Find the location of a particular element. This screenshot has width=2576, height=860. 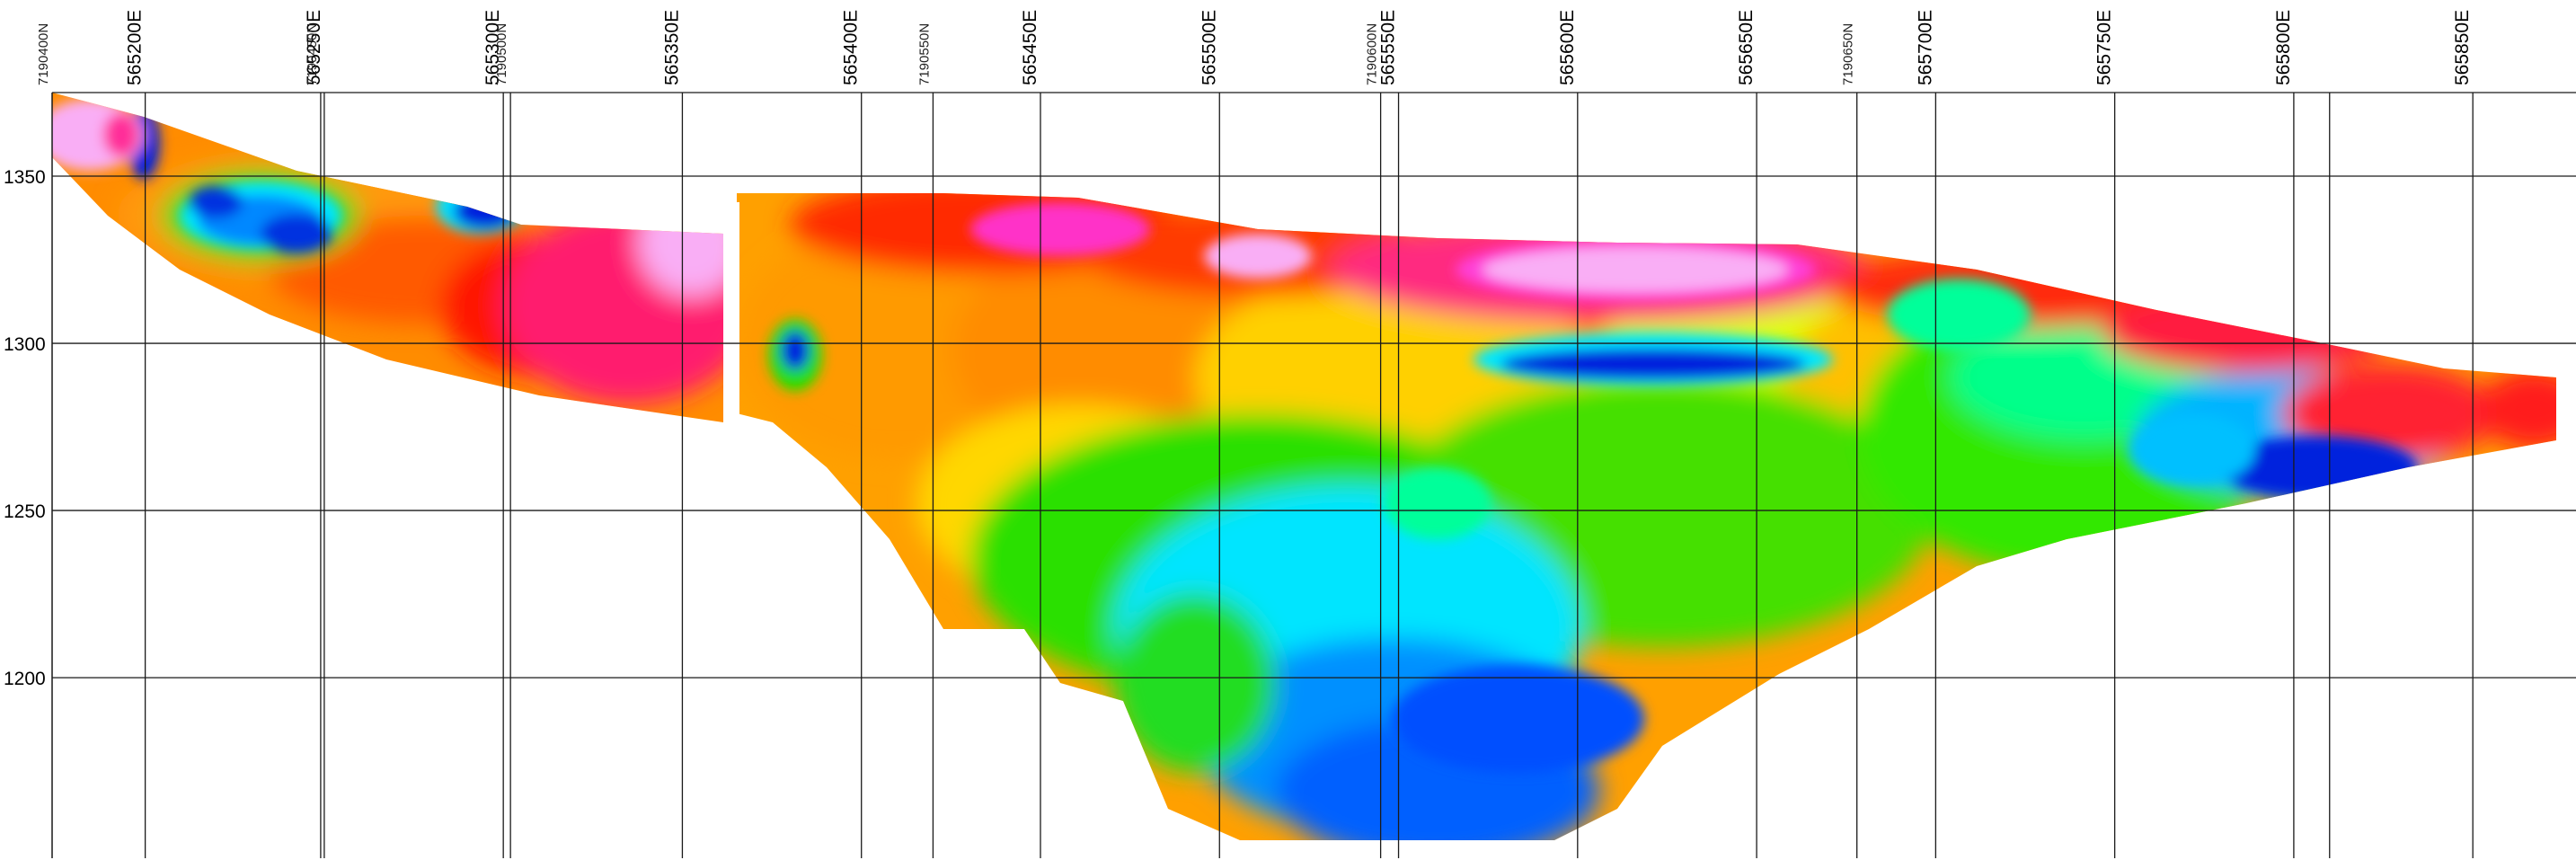

easting-tick-label: 565650E is located at coordinates (1747, 47).